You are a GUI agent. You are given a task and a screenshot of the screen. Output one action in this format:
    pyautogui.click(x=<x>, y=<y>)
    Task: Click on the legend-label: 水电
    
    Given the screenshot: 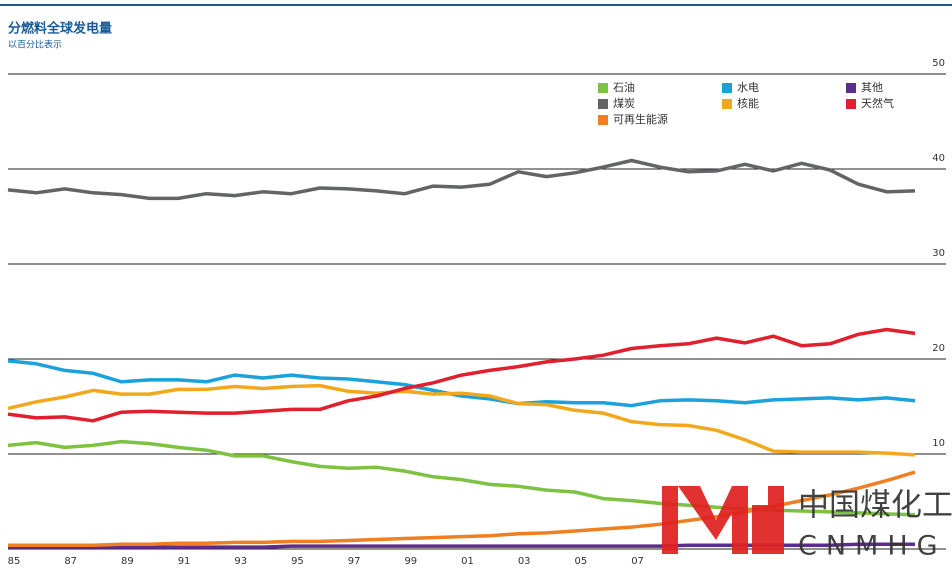 What is the action you would take?
    pyautogui.click(x=748, y=87)
    